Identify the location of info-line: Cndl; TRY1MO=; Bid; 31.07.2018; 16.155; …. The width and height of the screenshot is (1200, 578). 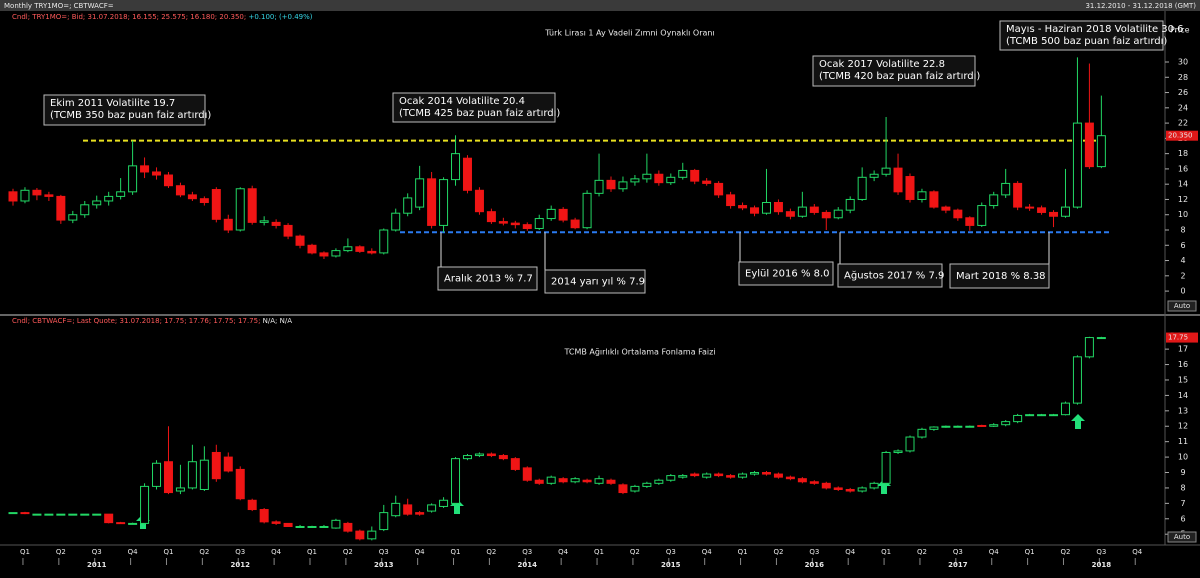
(162, 17).